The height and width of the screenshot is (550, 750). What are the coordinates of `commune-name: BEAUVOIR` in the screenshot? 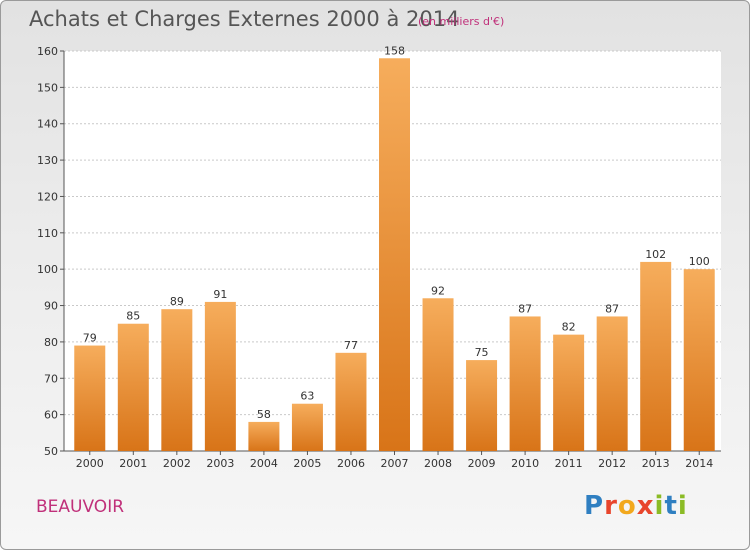 It's located at (80, 507).